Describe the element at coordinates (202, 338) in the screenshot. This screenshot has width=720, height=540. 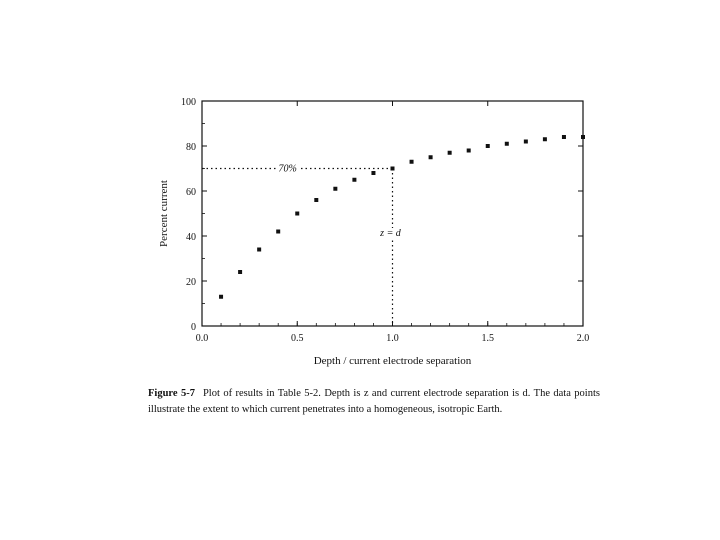
I see `x-tick-label: 0.0` at that location.